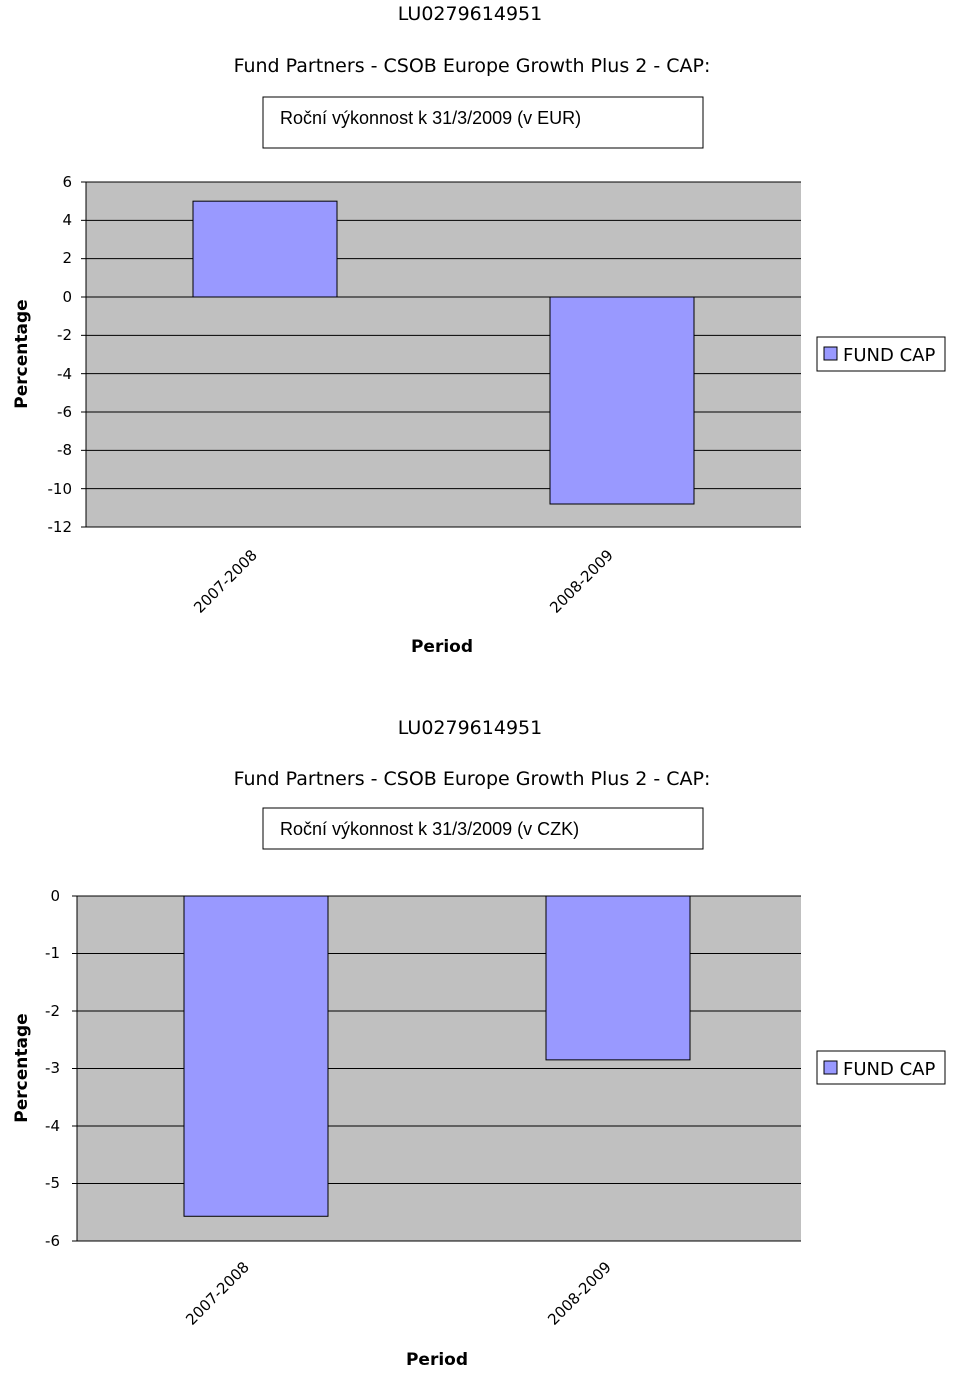 The height and width of the screenshot is (1375, 960). What do you see at coordinates (64, 450) in the screenshot?
I see `y-tick-label: -8` at bounding box center [64, 450].